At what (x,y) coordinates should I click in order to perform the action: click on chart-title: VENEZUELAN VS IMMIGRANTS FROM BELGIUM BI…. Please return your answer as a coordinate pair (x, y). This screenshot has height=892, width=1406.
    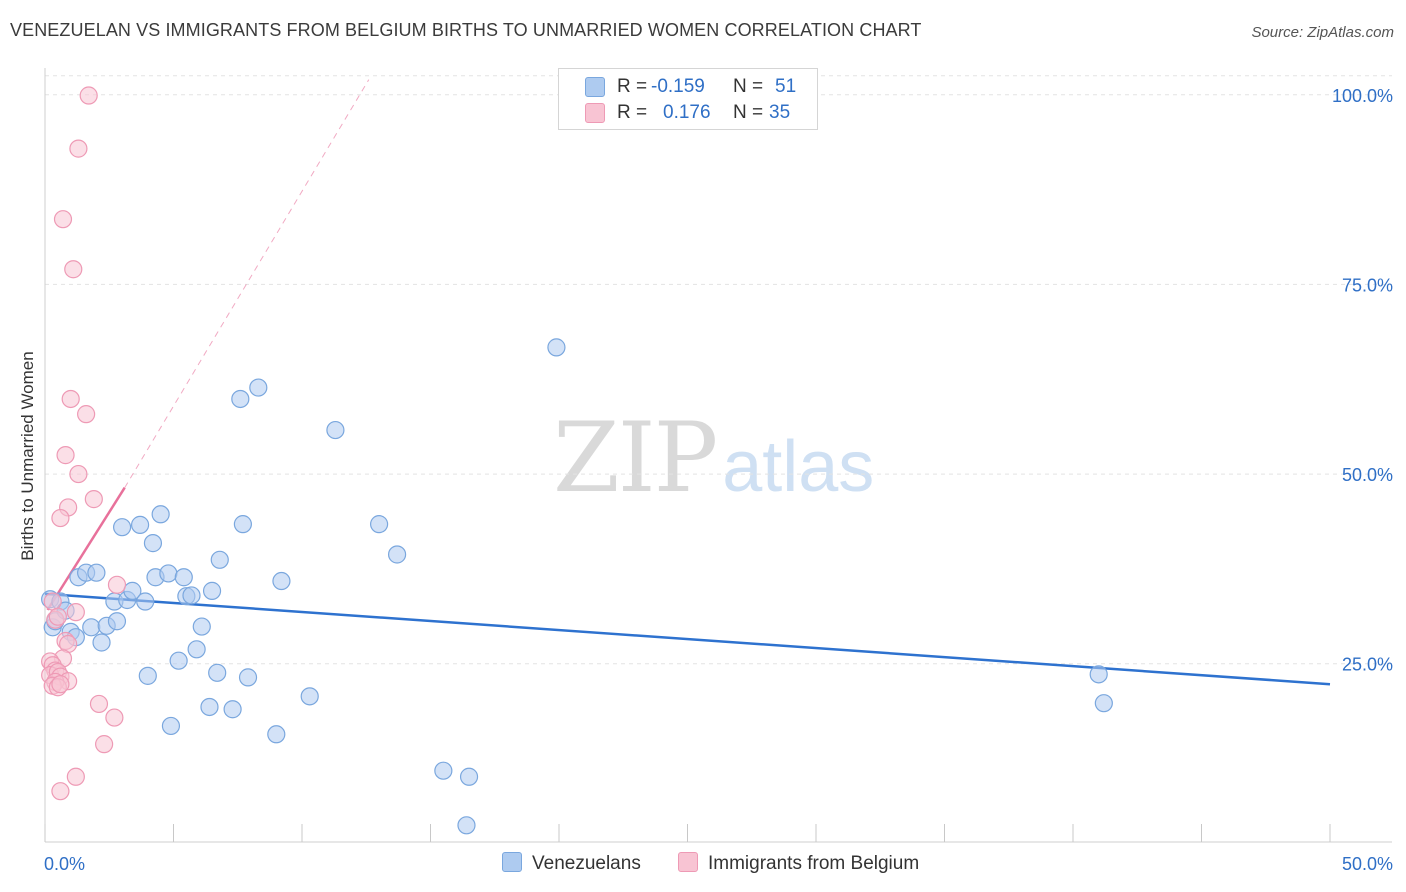
    Looking at the image, I should click on (466, 30).